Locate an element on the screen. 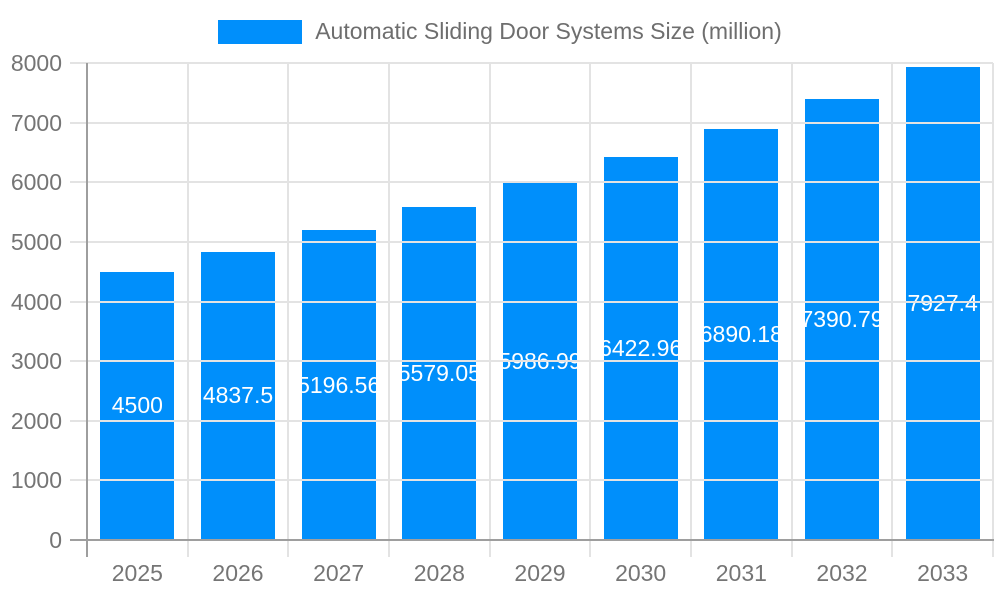 This screenshot has height=600, width=1000. y-tick-label: 6000 is located at coordinates (36, 182).